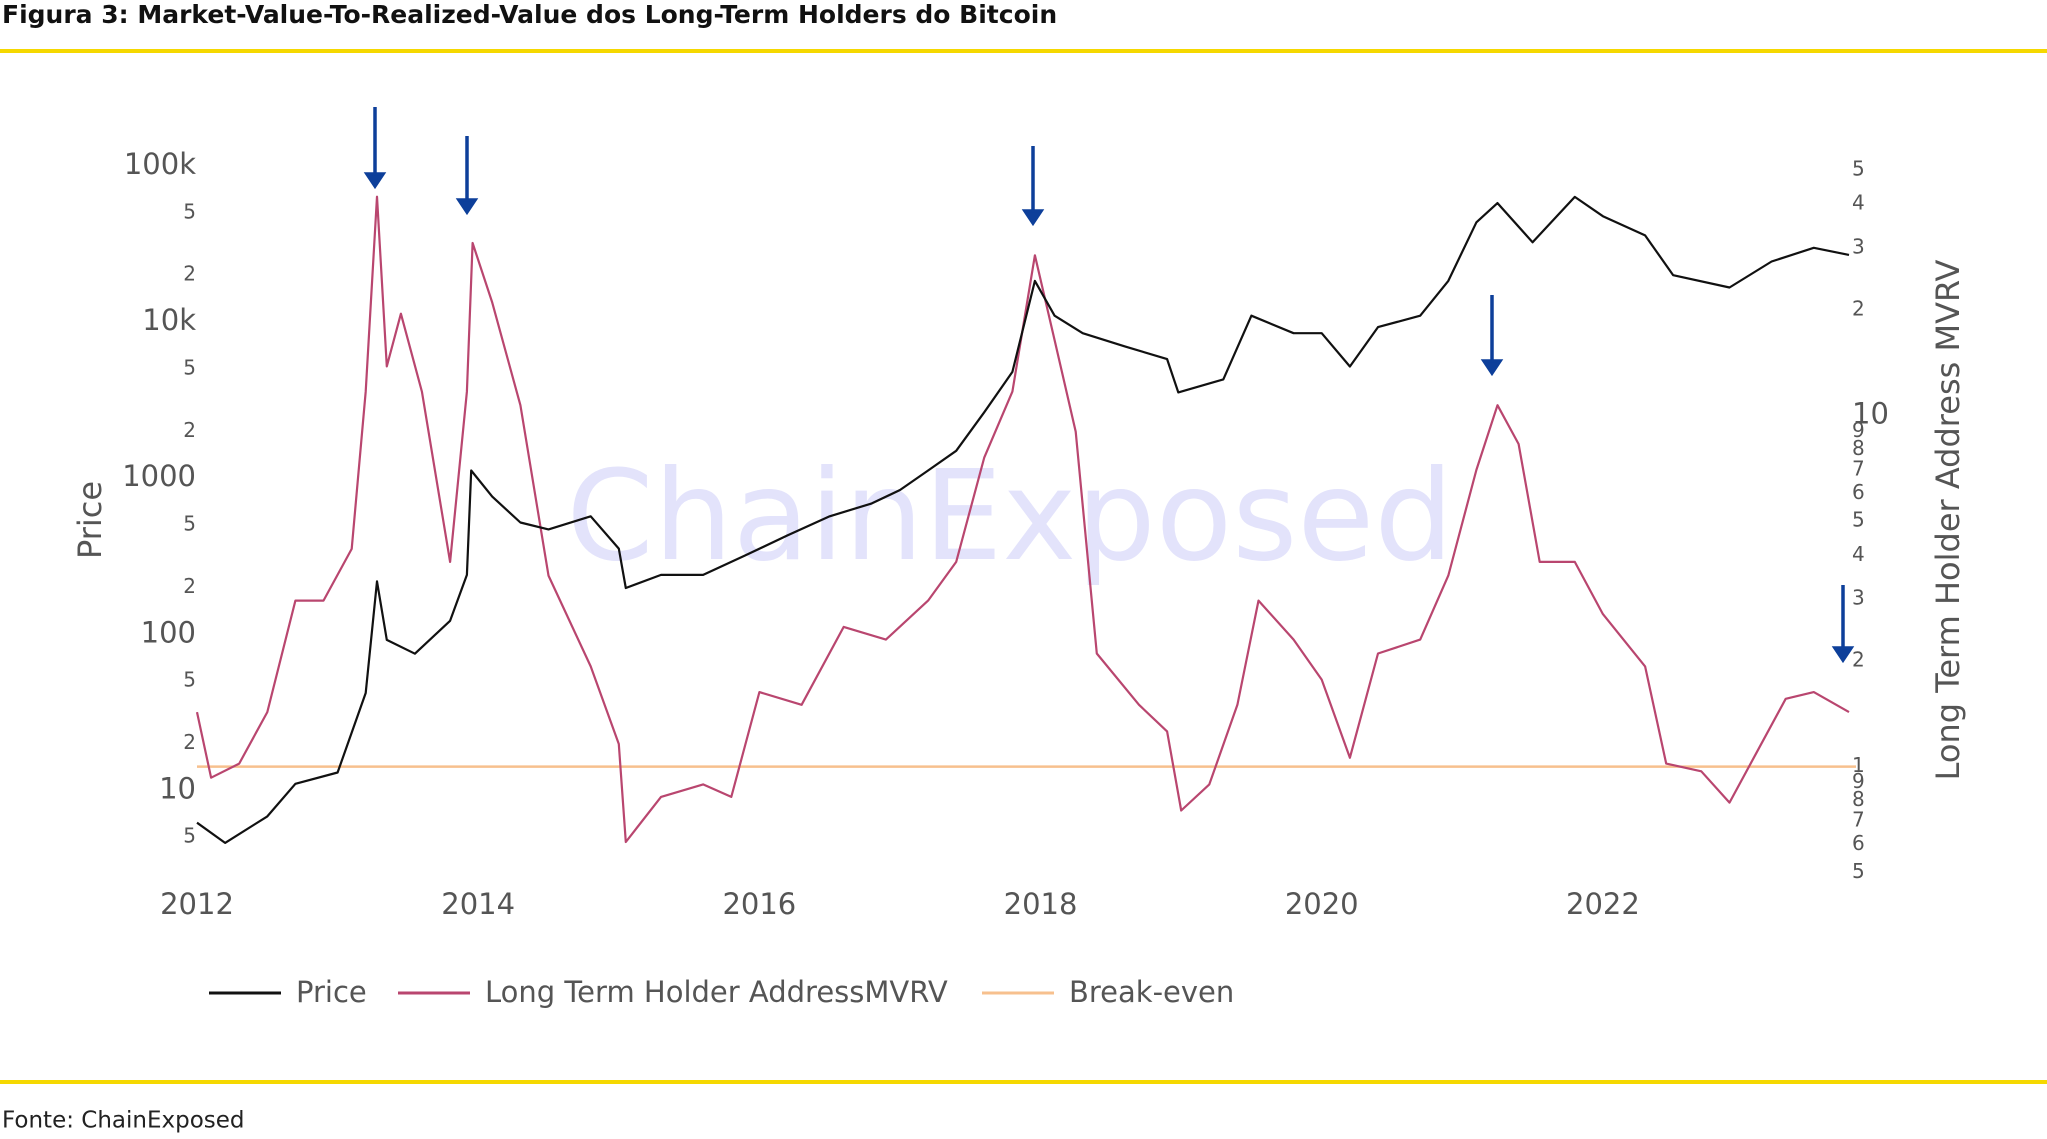  What do you see at coordinates (1603, 904) in the screenshot?
I see `x-tick-label: 2022` at bounding box center [1603, 904].